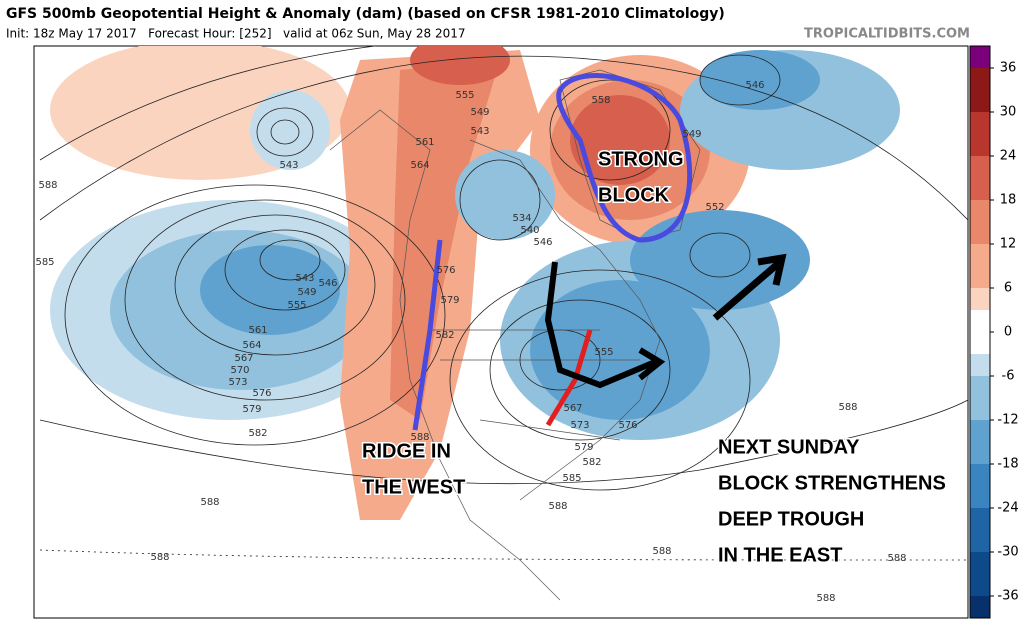  What do you see at coordinates (1008, 244) in the screenshot?
I see `colorbar-tick-label: 12` at bounding box center [1008, 244].